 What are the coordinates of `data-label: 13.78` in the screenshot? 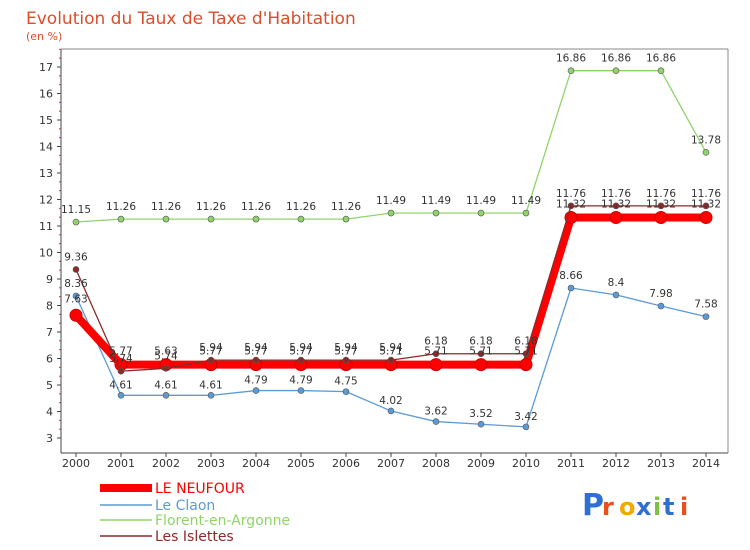 It's located at (706, 140).